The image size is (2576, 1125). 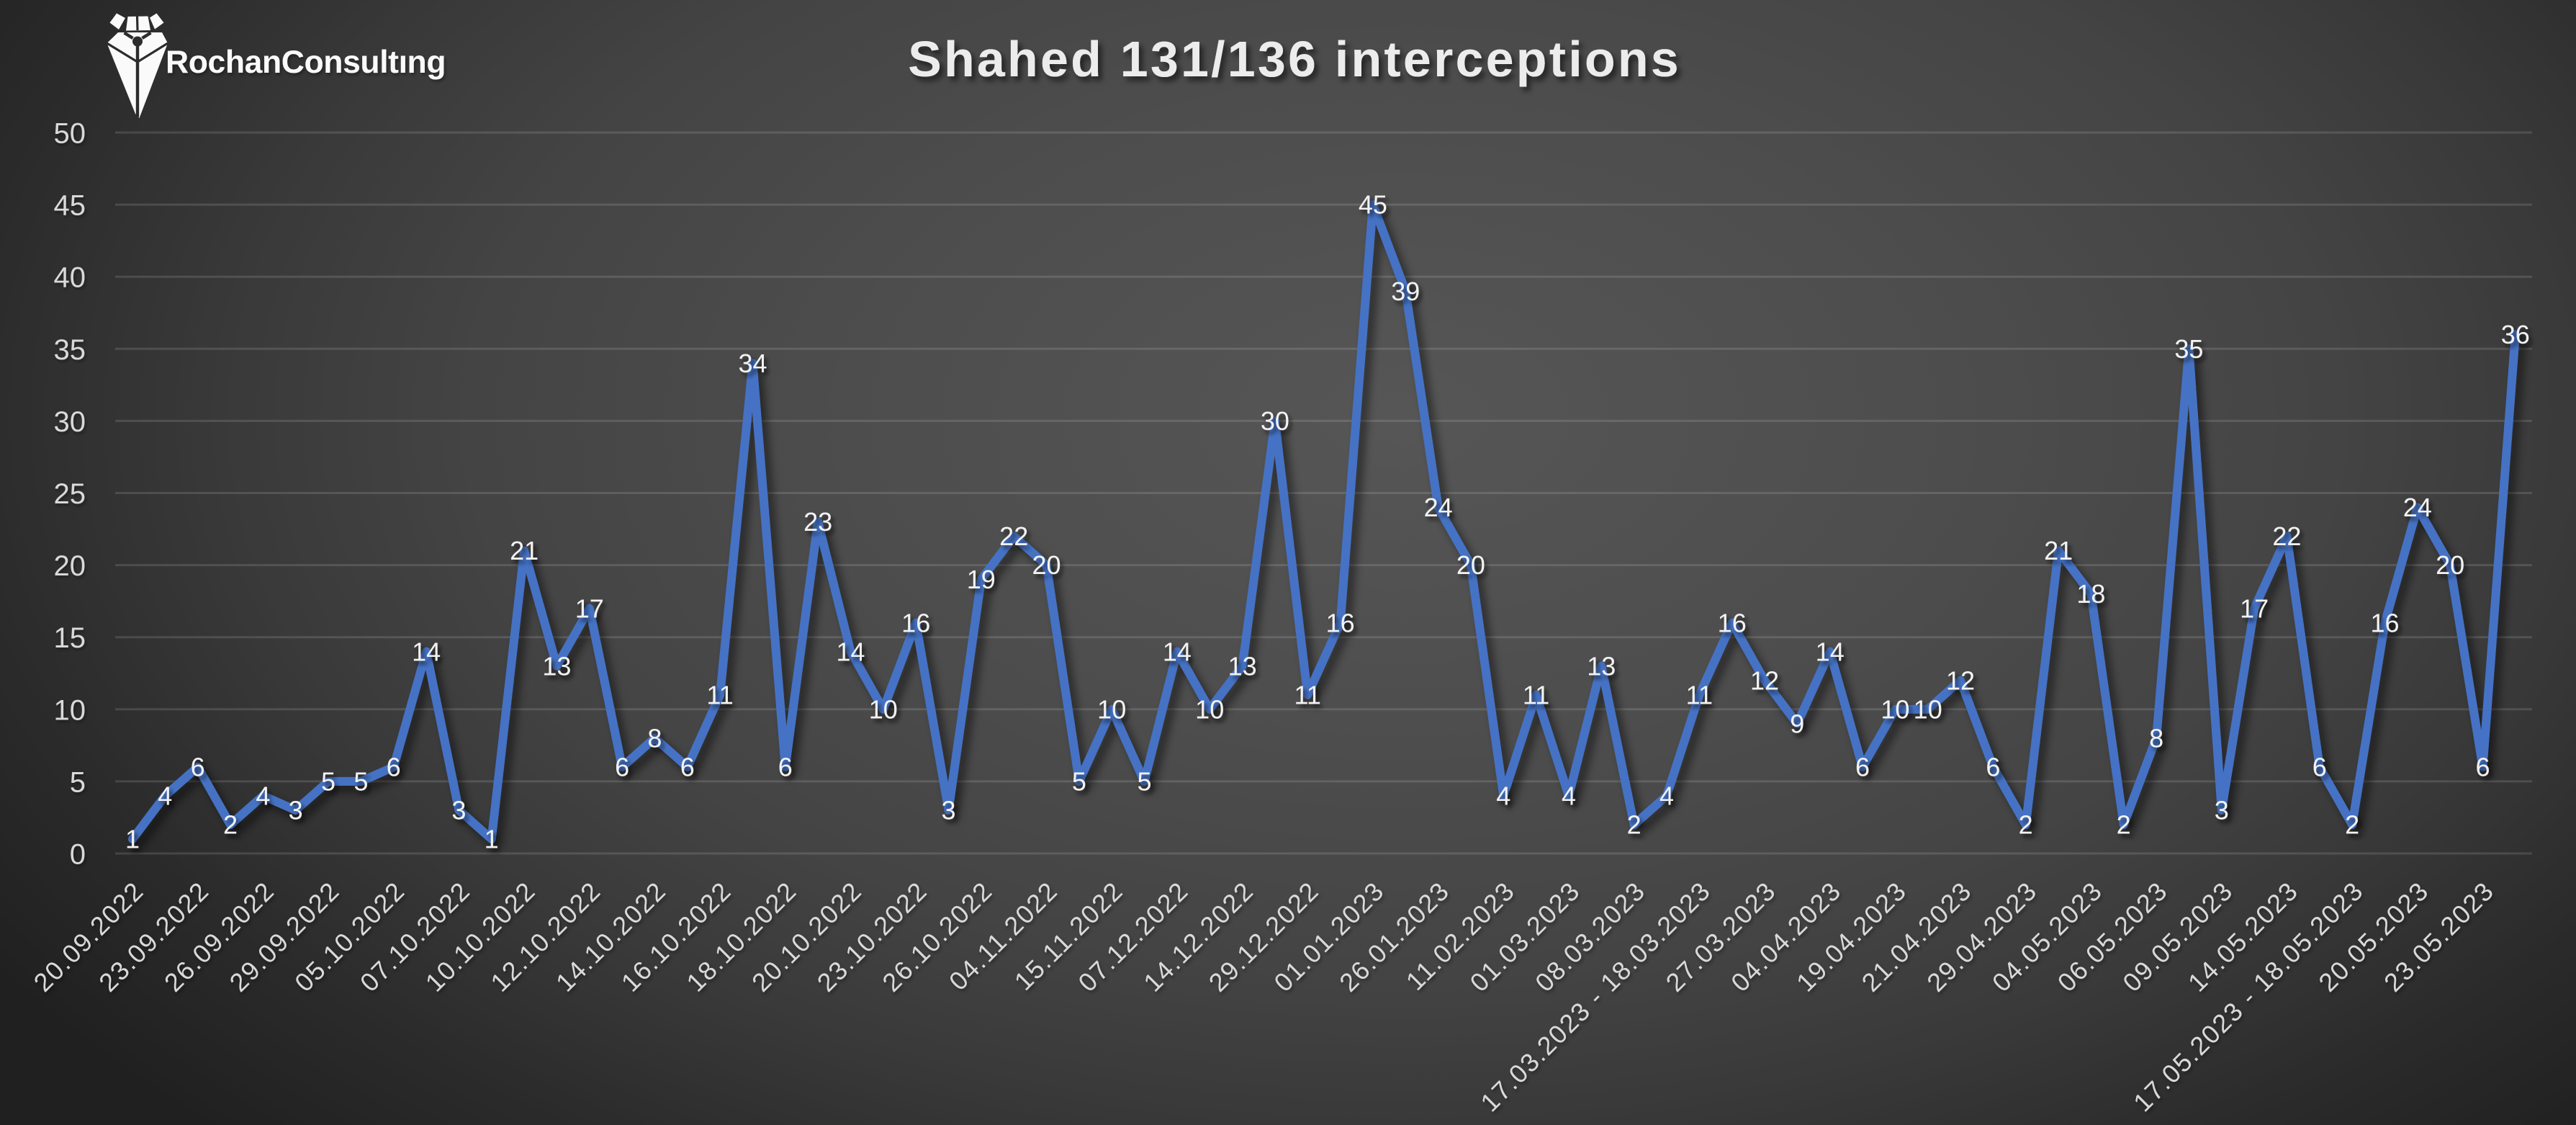 I want to click on svg-text: 39, so click(x=1405, y=291).